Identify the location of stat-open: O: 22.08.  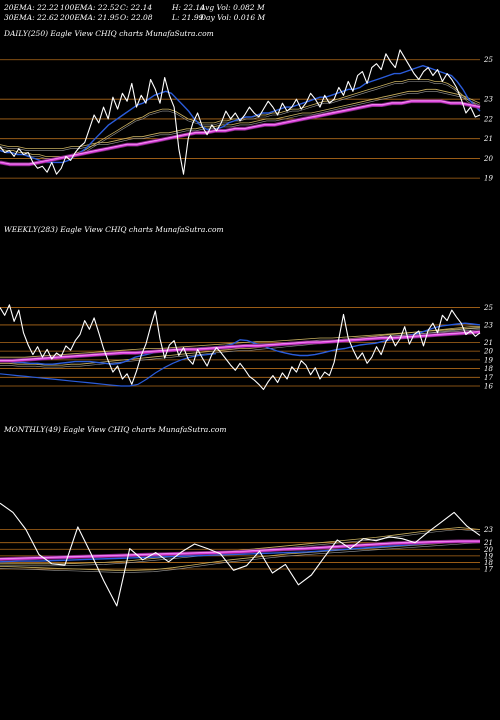
(136, 17).